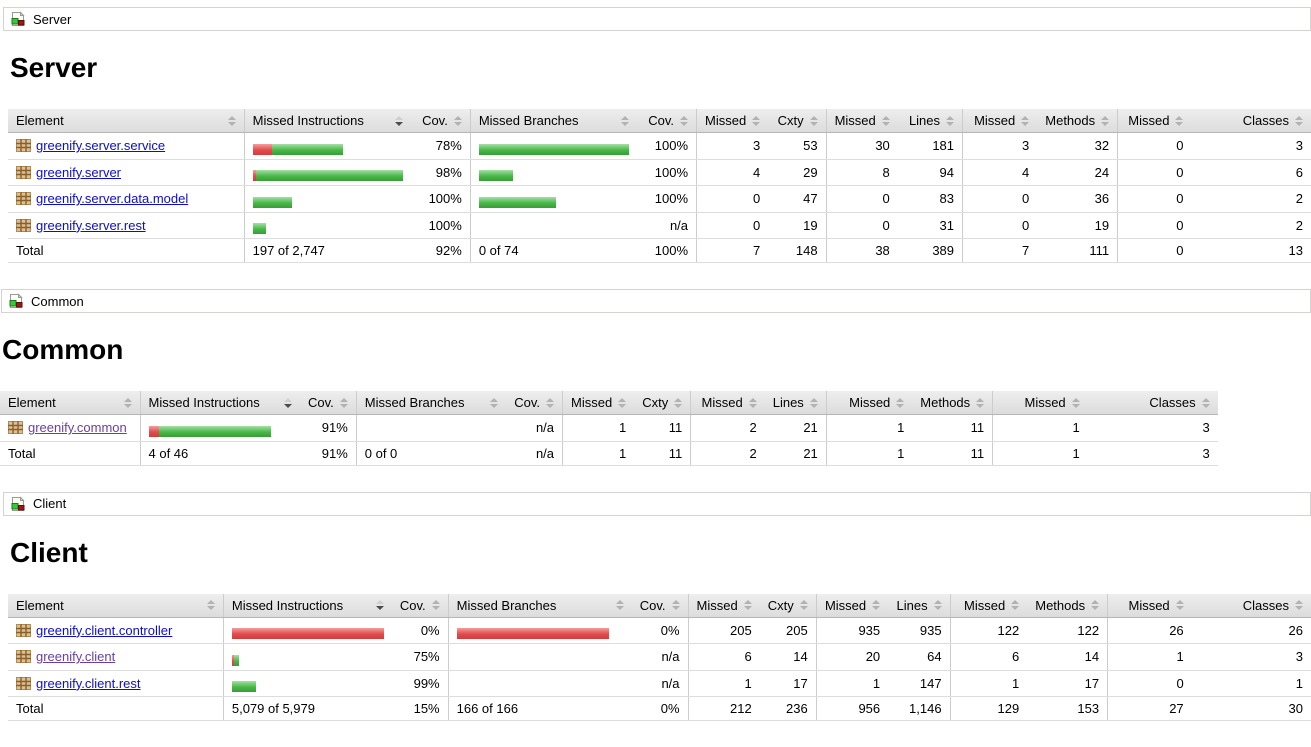 Image resolution: width=1311 pixels, height=747 pixels. What do you see at coordinates (79, 172) in the screenshot?
I see `package-link: greenify.server` at bounding box center [79, 172].